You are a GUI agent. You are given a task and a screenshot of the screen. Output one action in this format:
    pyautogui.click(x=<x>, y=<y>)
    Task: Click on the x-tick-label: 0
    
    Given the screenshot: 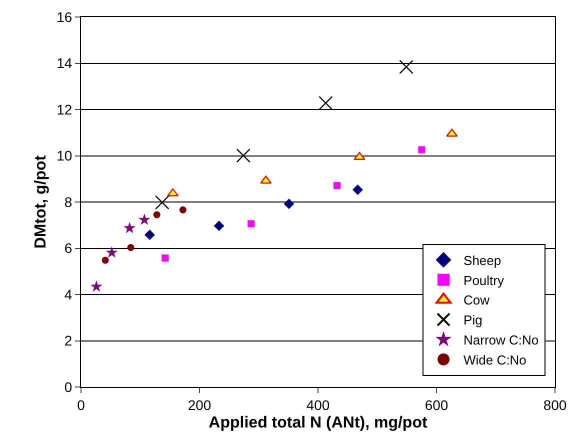 What is the action you would take?
    pyautogui.click(x=81, y=404)
    